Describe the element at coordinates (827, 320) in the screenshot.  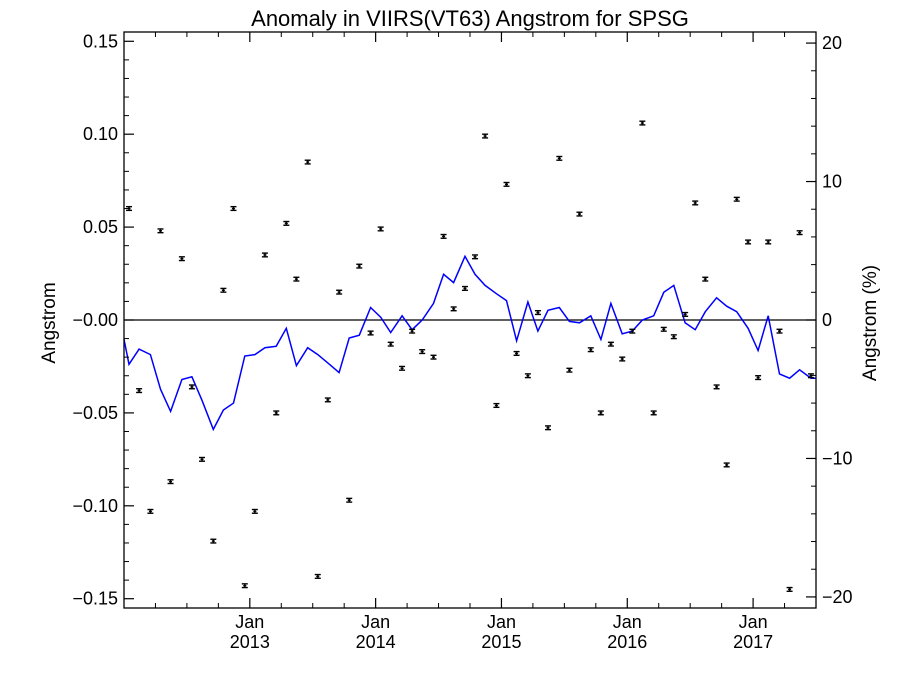
I see `y2-tick-label: 0` at that location.